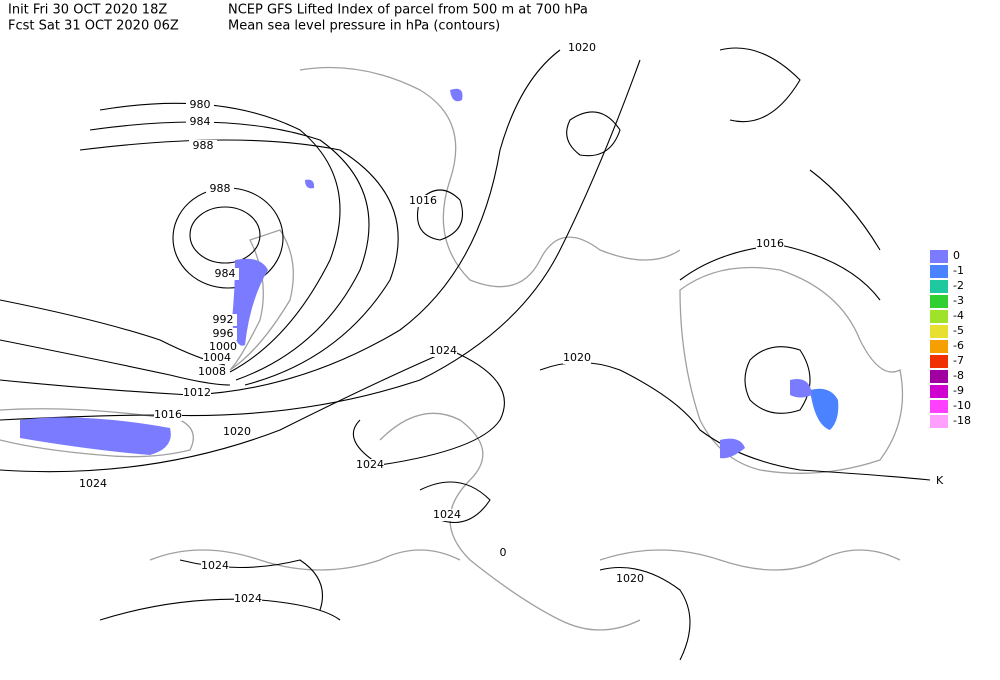 The image size is (1000, 680). I want to click on legend-label: -9, so click(958, 390).